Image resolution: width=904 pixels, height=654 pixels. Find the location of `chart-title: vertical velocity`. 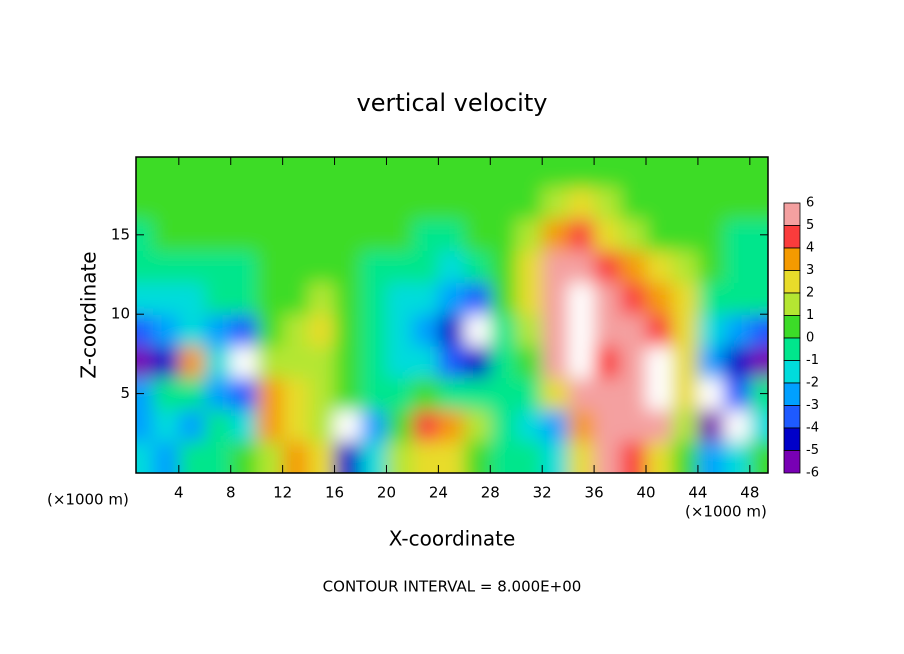

chart-title: vertical velocity is located at coordinates (452, 103).